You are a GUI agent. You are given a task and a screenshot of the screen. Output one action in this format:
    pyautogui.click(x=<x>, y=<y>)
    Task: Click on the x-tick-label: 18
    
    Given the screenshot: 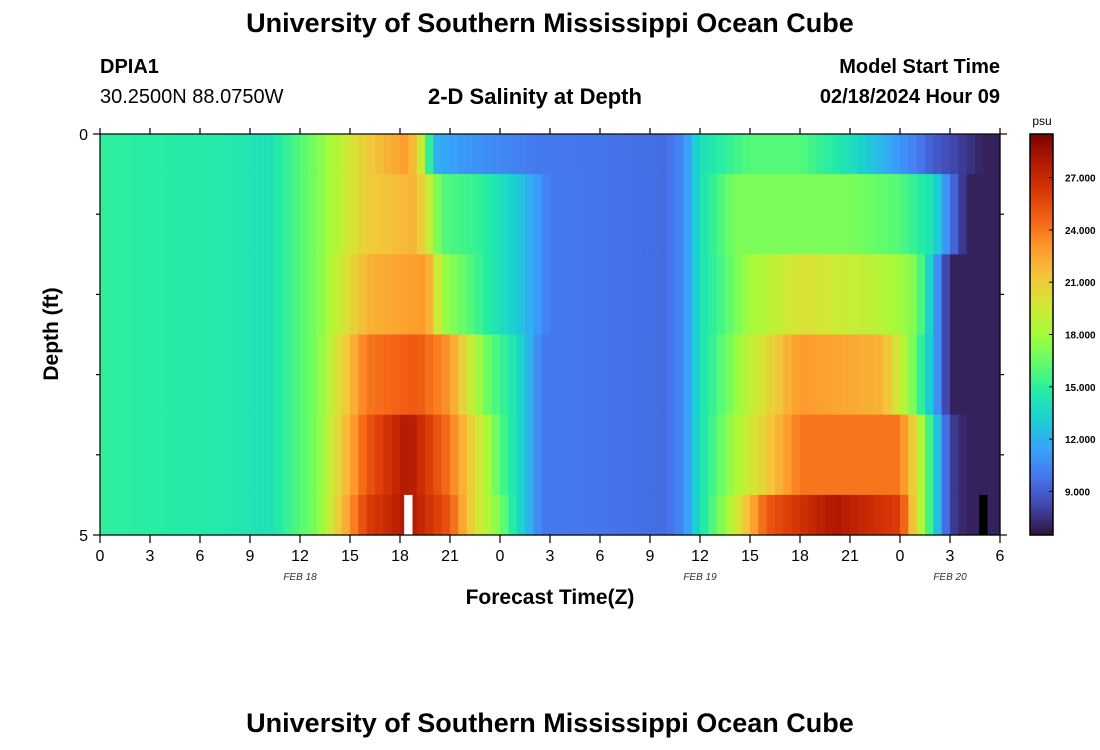 What is the action you would take?
    pyautogui.click(x=800, y=556)
    